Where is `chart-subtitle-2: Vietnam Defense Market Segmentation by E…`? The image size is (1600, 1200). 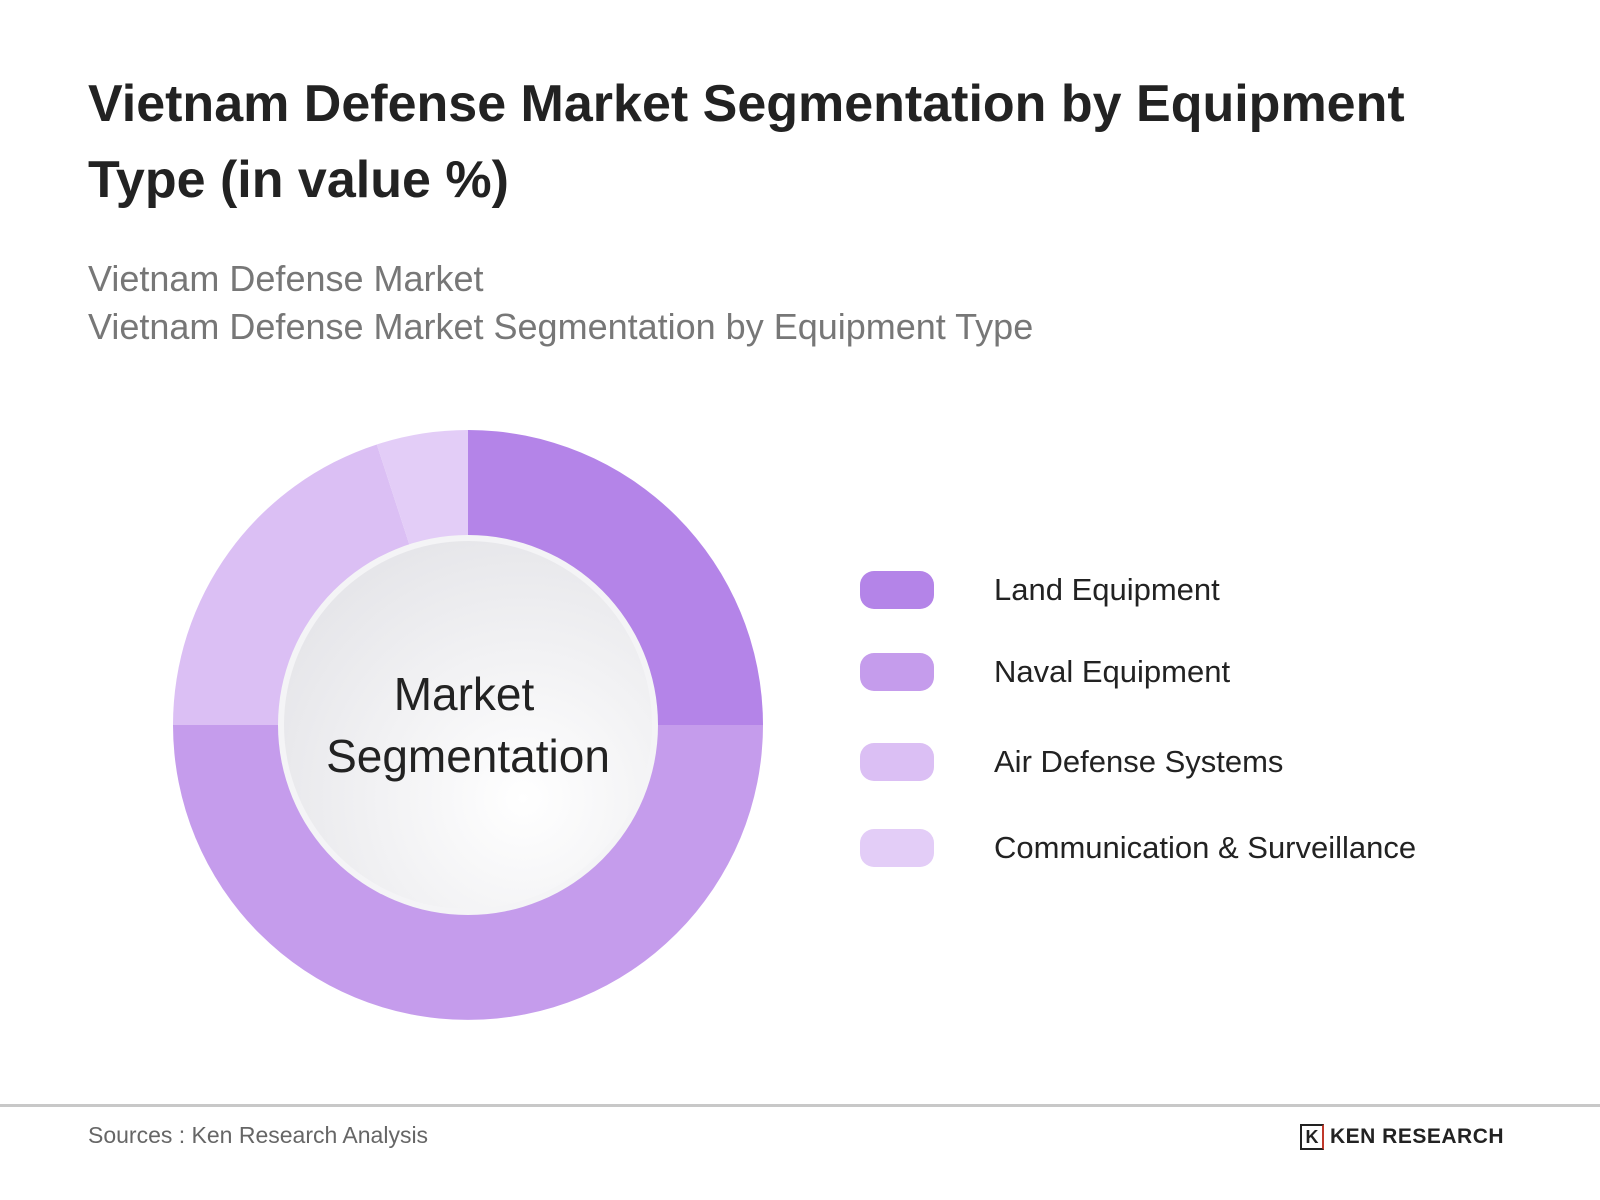 chart-subtitle-2: Vietnam Defense Market Segmentation by E… is located at coordinates (561, 326).